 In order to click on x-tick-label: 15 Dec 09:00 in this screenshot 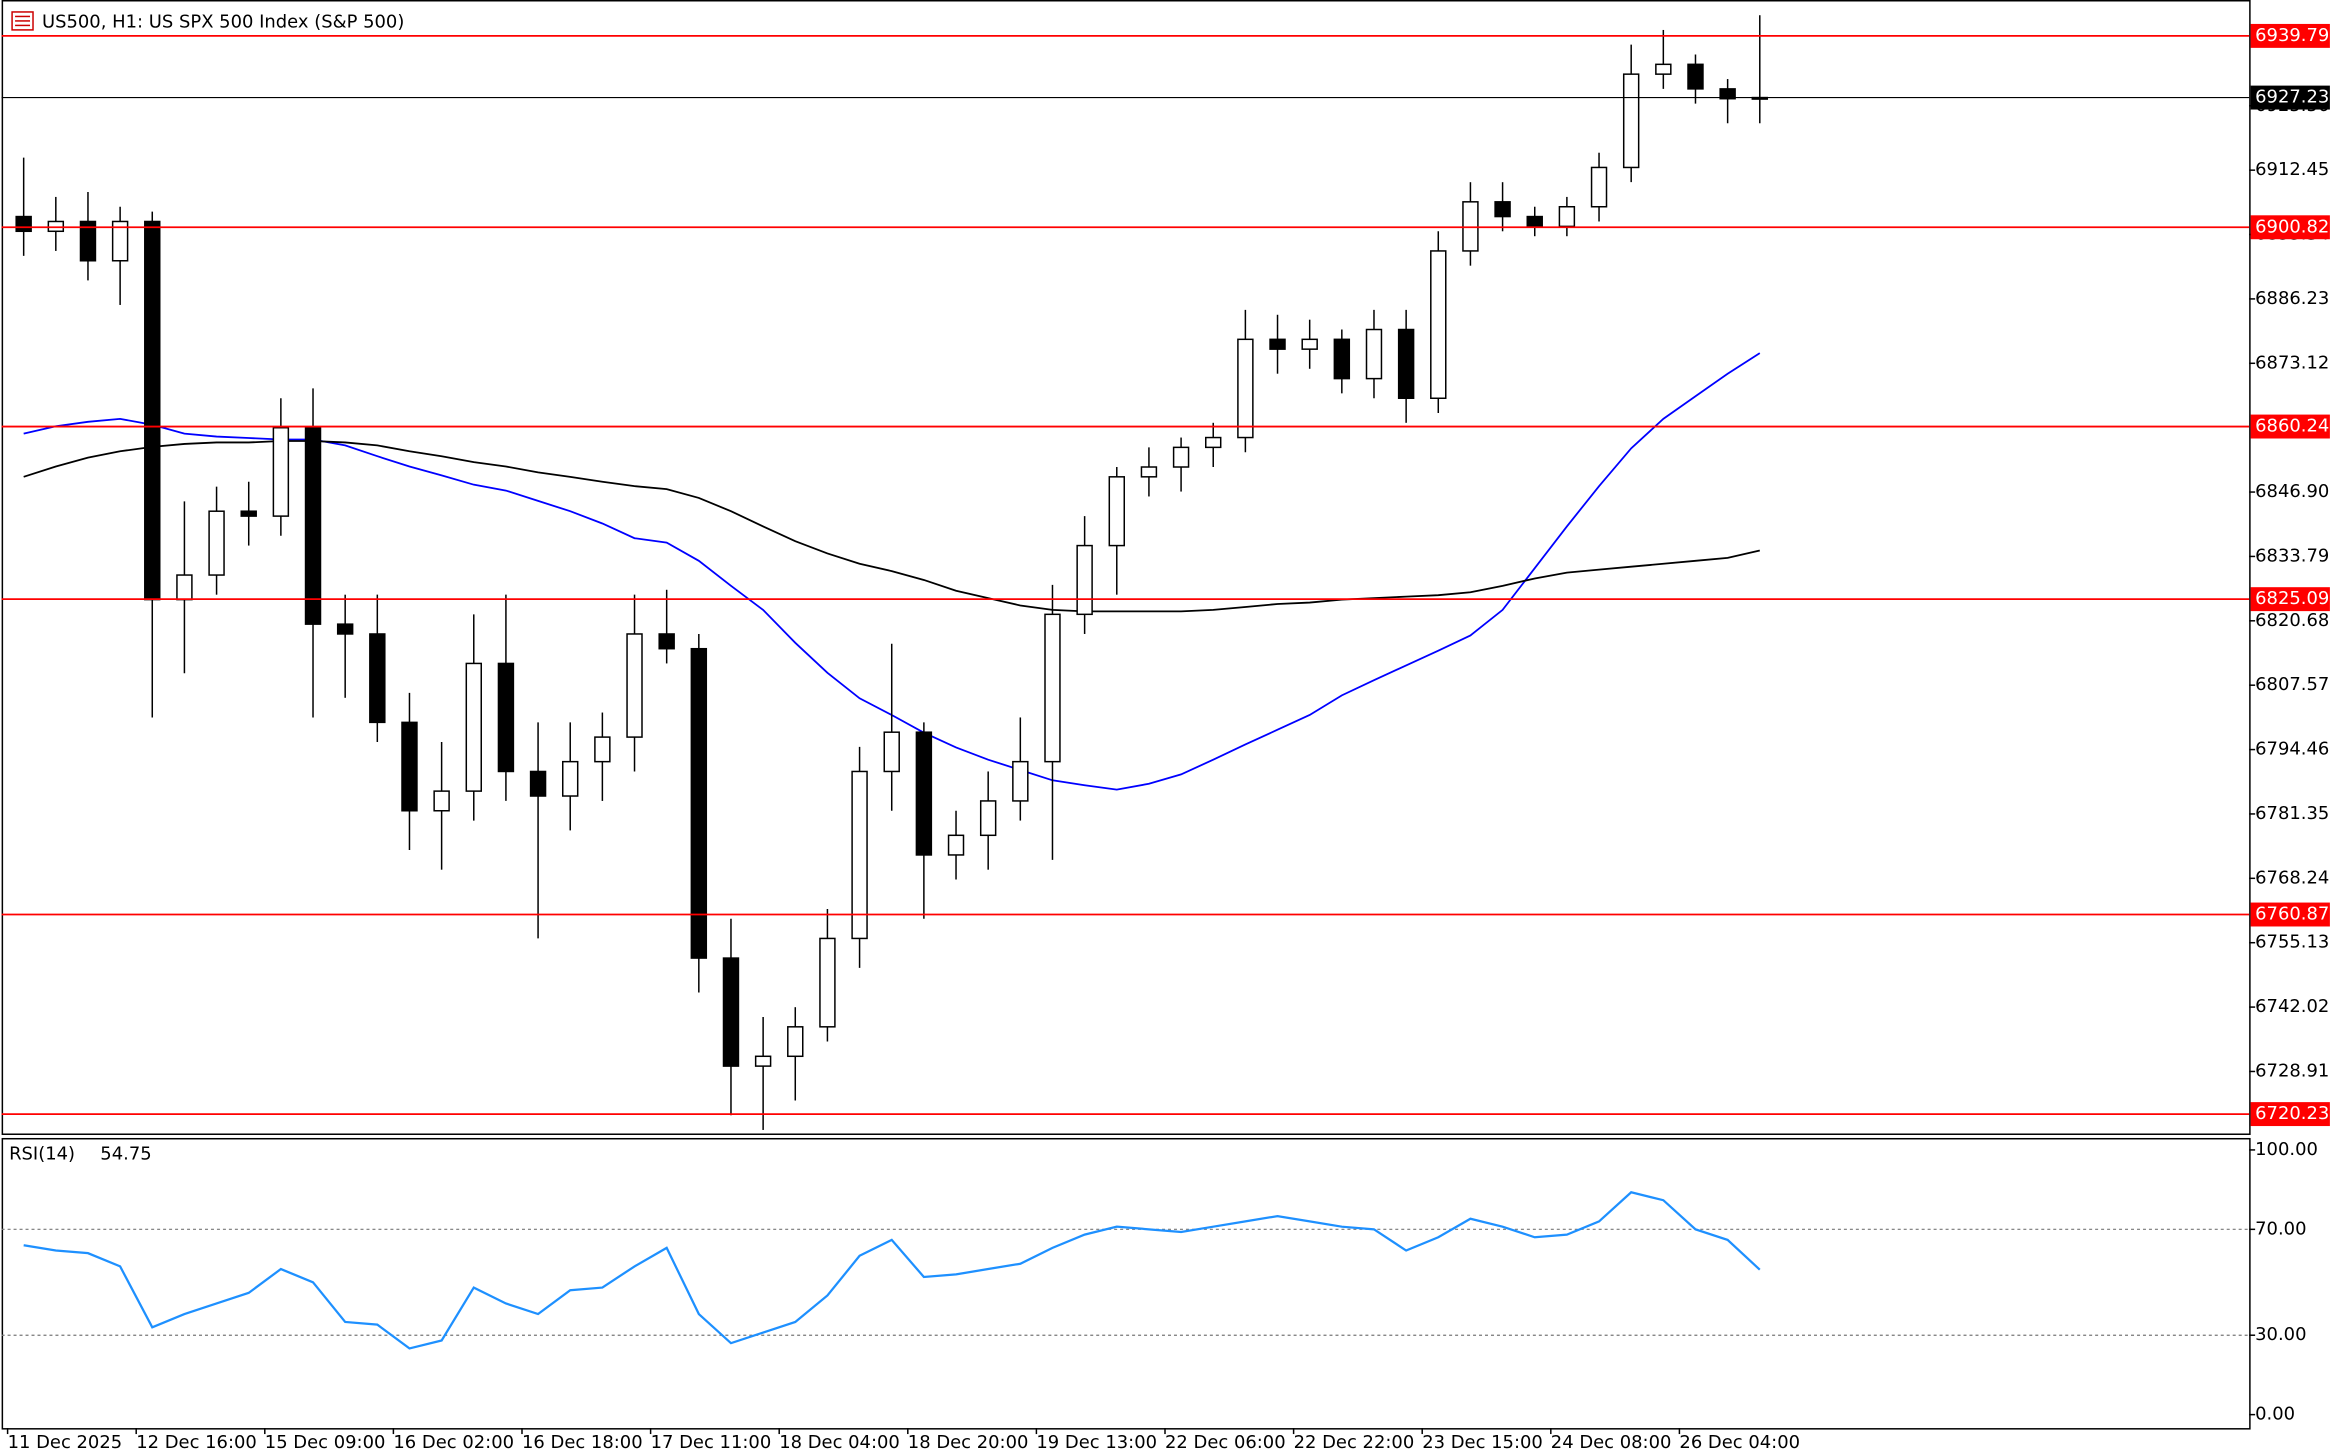, I will do `click(325, 1442)`.